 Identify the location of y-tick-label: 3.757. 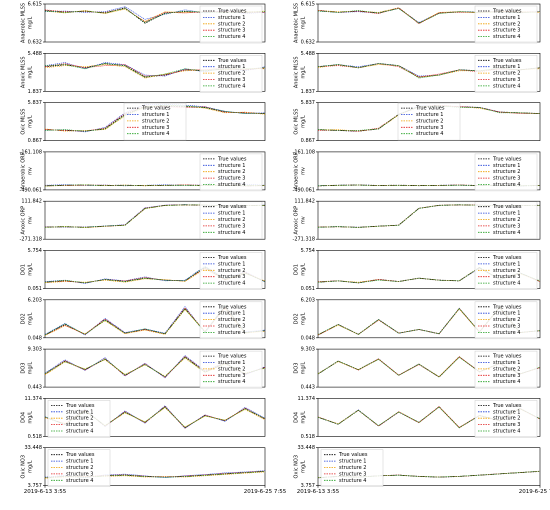
(308, 486).